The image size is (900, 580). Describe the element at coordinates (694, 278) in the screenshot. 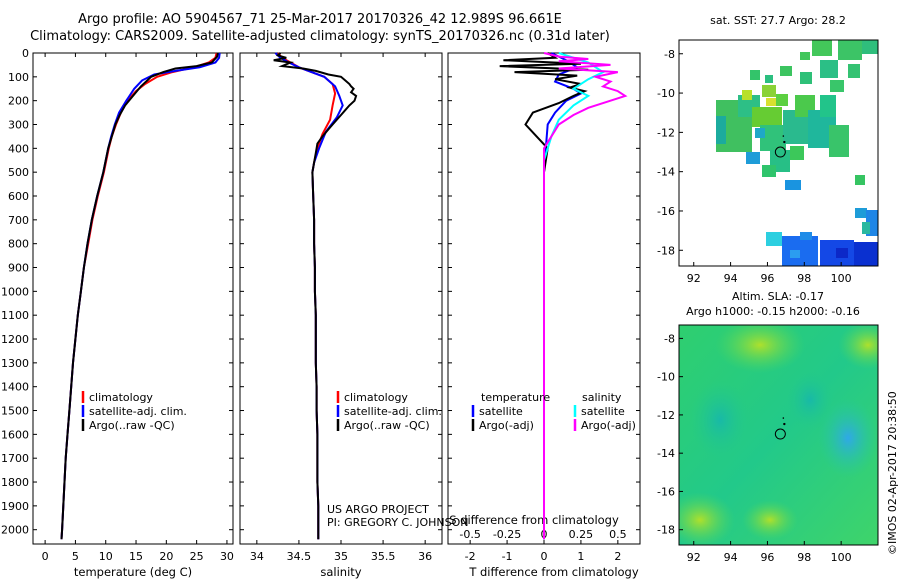

I see `x-tick-label: 92` at that location.